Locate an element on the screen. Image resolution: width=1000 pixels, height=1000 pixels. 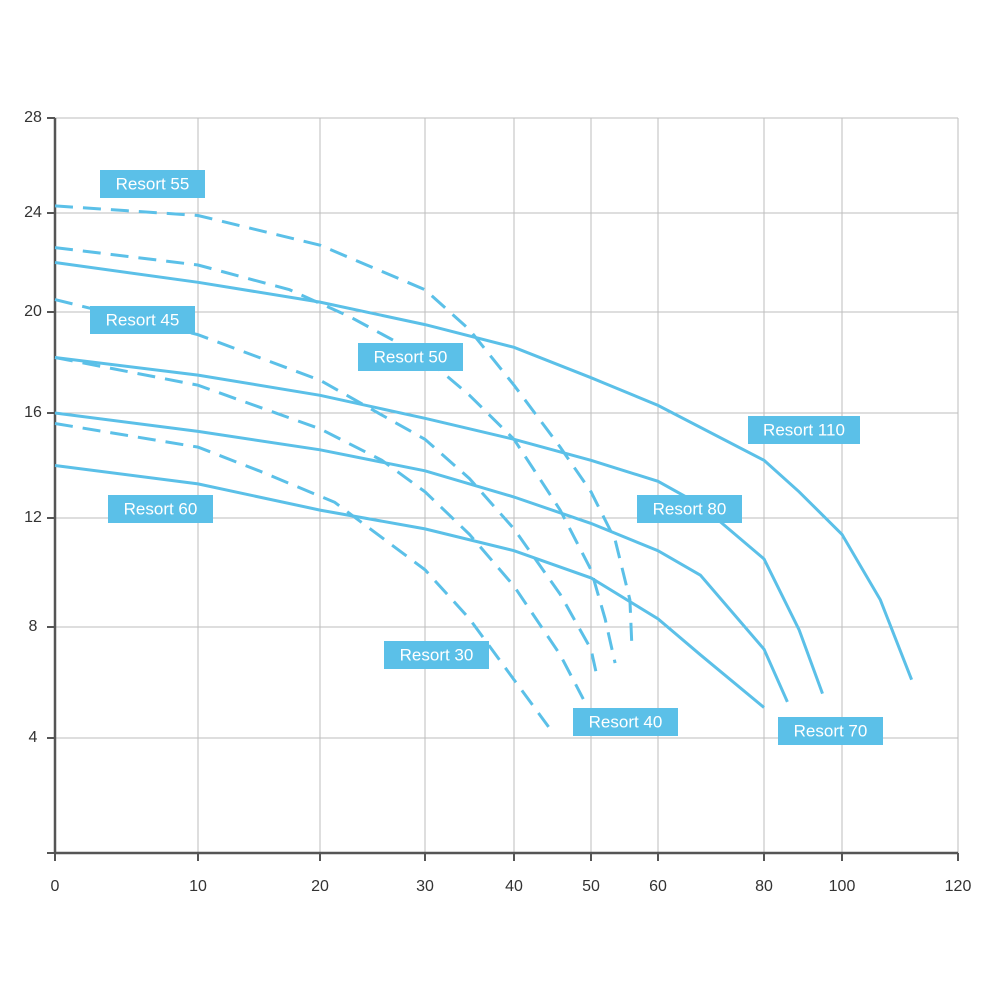
series-label: Resort 110 is located at coordinates (804, 429).